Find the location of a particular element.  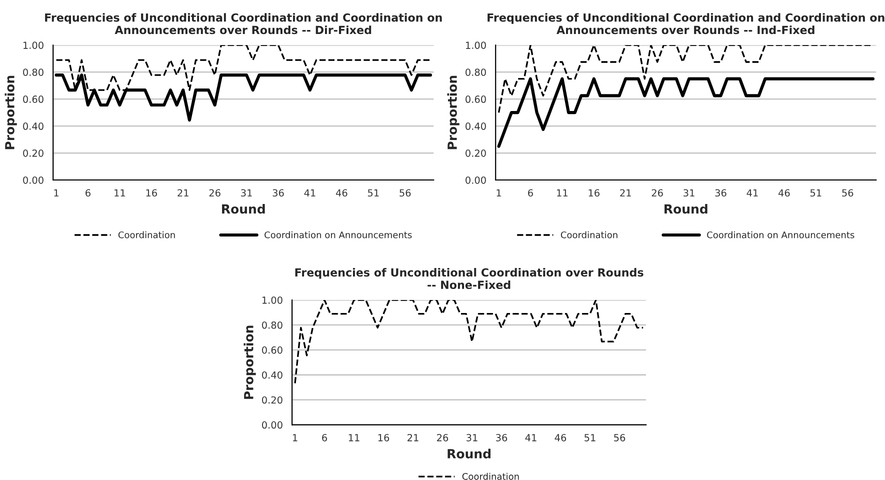

chart-title: Frequencies of Unconditional Coordination and Coordination on Announcements over Rounds -- Ind-Fixed is located at coordinates (686, 23).